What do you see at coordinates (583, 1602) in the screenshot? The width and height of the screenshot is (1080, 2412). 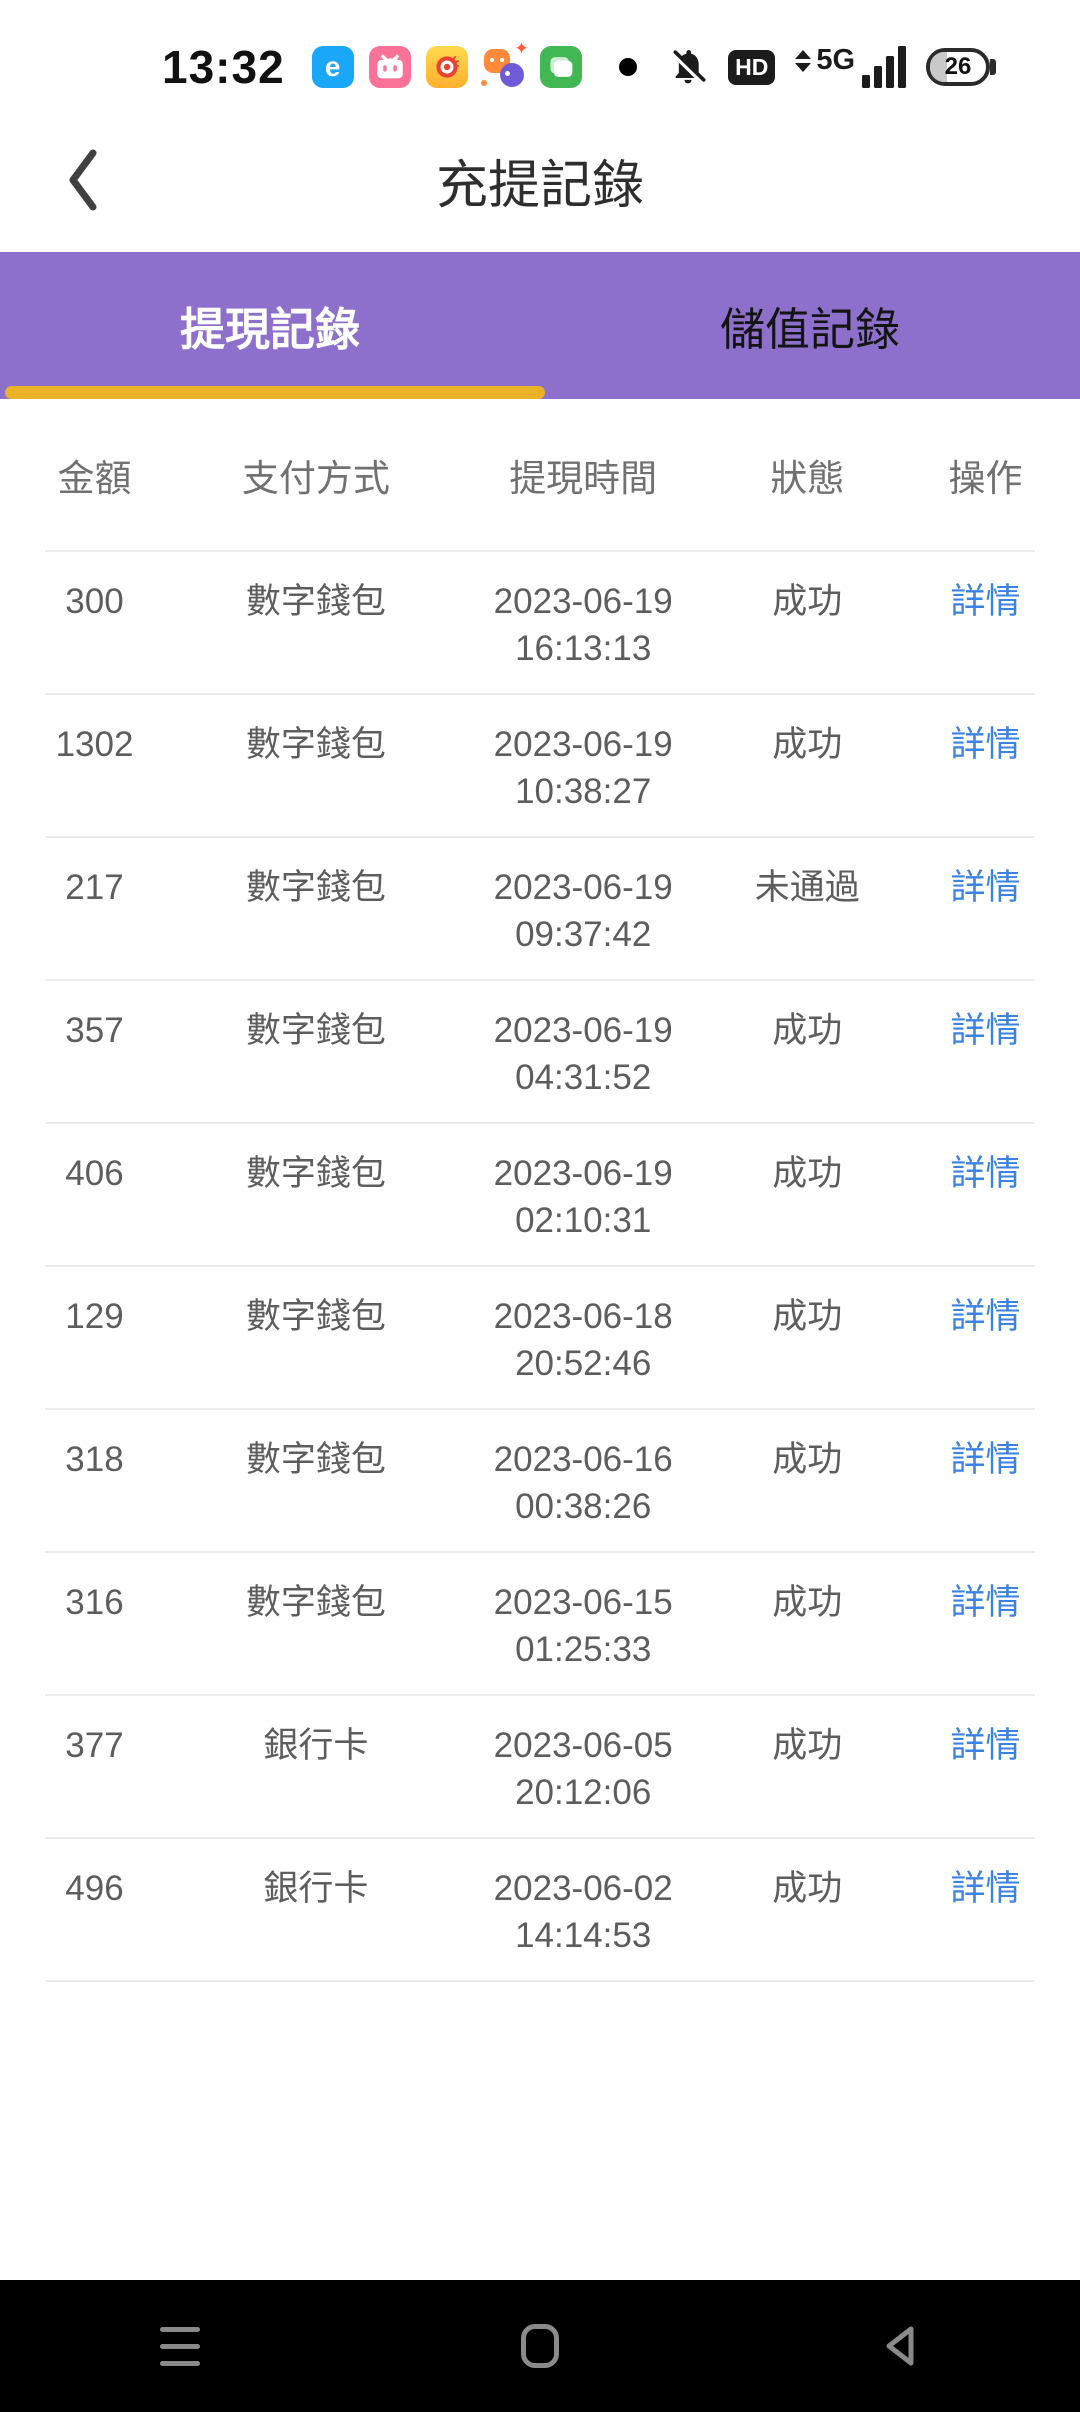 I see `date-line: 2023-06-15` at bounding box center [583, 1602].